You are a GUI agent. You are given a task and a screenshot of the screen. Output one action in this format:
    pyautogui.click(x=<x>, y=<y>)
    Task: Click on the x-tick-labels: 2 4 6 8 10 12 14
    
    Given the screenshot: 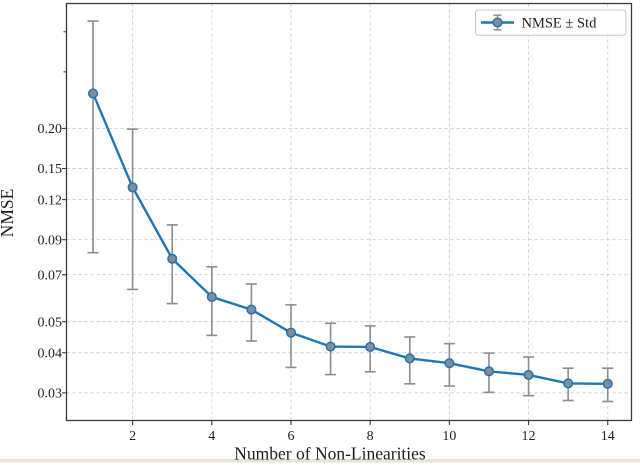 What is the action you would take?
    pyautogui.click(x=372, y=436)
    